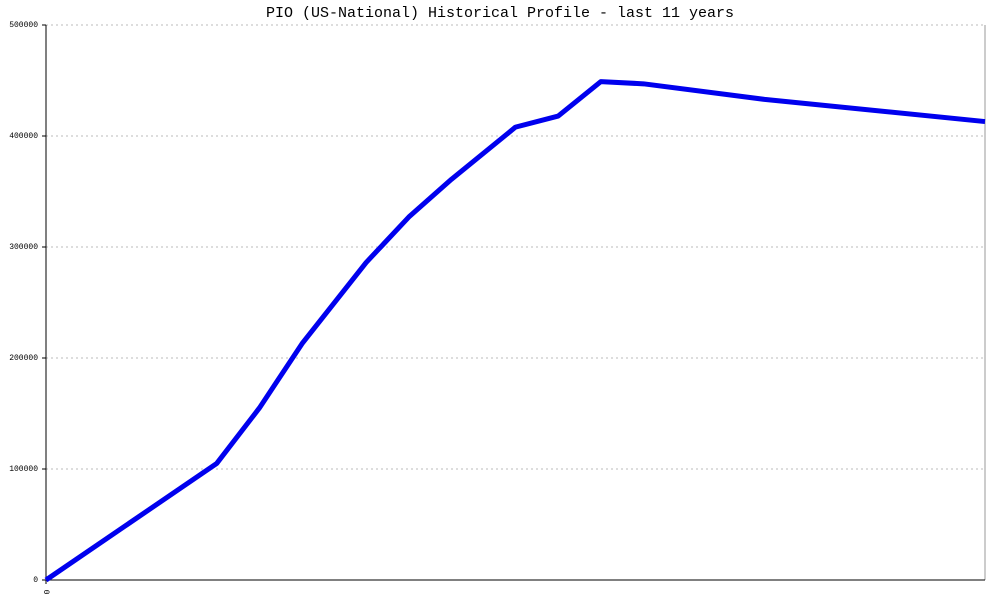 Image resolution: width=1000 pixels, height=600 pixels. I want to click on y-tick-label: 0, so click(35, 580).